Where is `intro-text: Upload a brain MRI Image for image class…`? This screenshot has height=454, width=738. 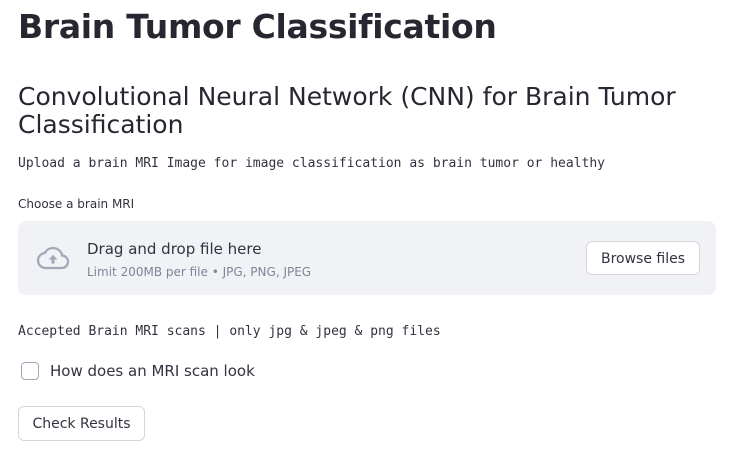
intro-text: Upload a brain MRI Image for image class… is located at coordinates (311, 163).